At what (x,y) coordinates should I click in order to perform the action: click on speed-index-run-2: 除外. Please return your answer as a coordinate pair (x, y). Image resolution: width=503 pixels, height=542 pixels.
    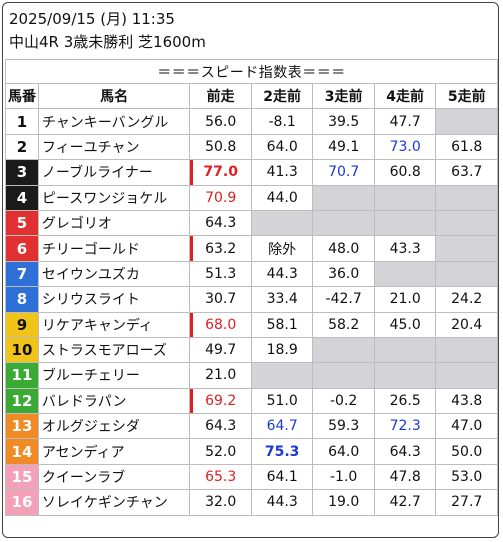
    Looking at the image, I should click on (282, 248).